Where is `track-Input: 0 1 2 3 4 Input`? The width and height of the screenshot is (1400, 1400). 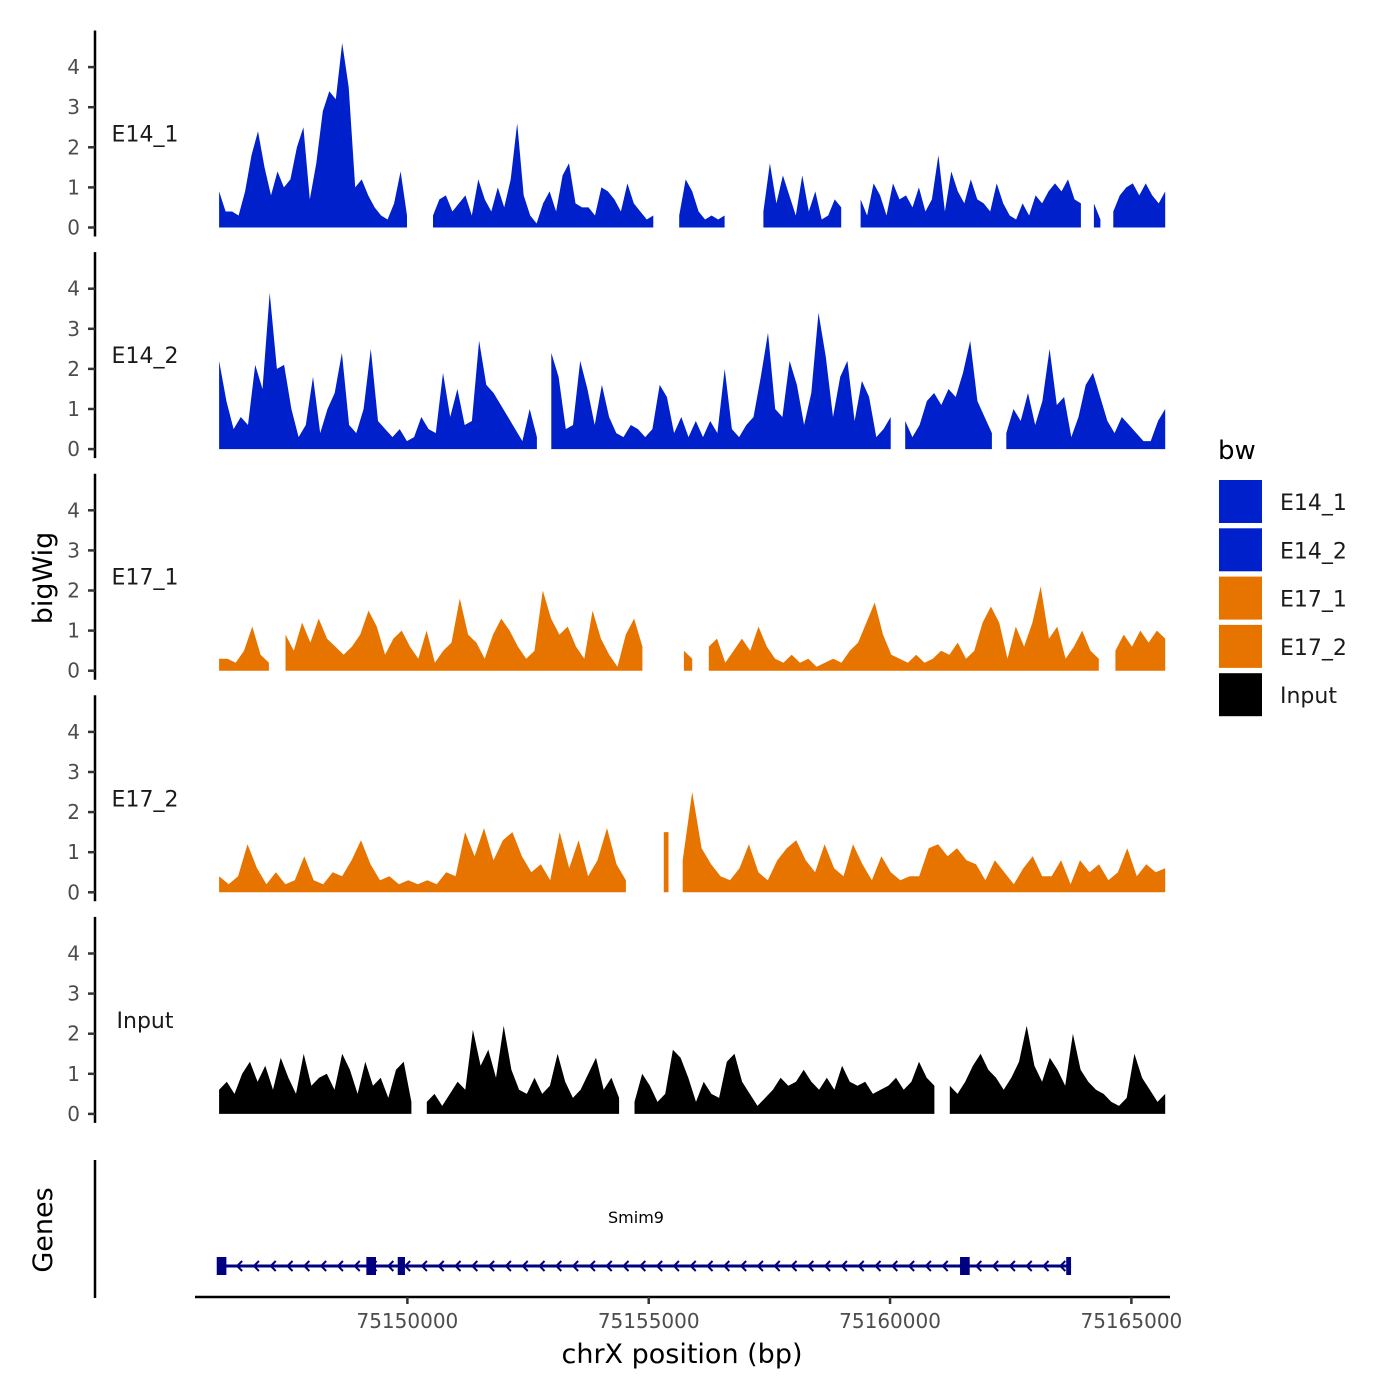 track-Input: 0 1 2 3 4 Input is located at coordinates (616, 1021).